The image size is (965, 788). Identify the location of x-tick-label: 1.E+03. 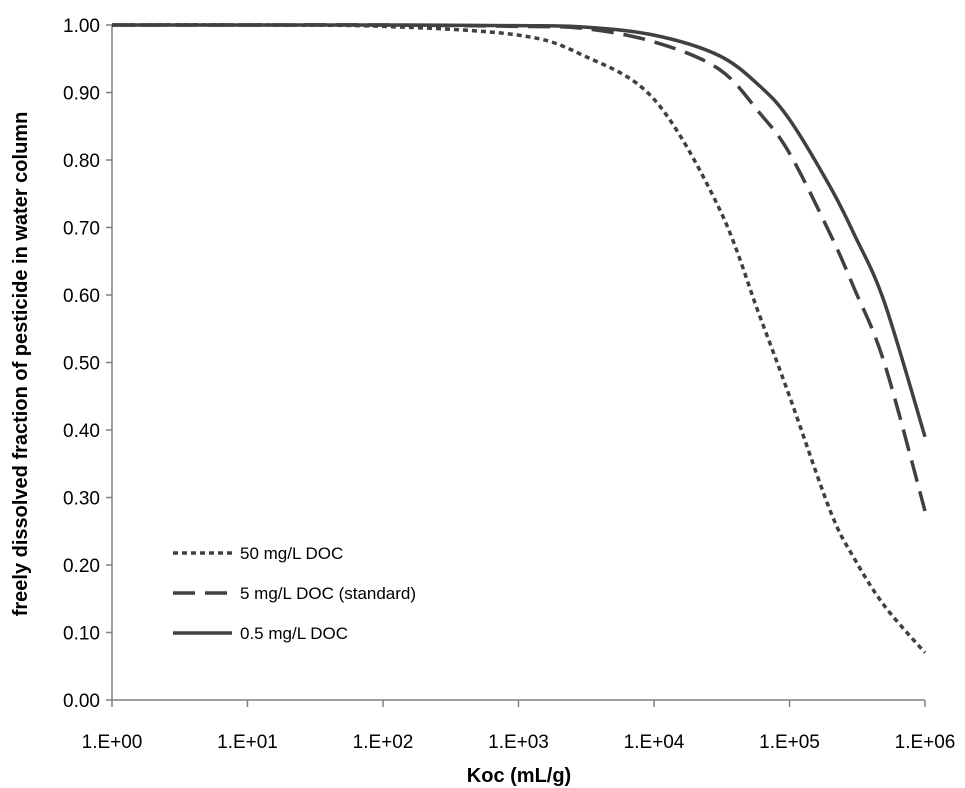
(518, 742).